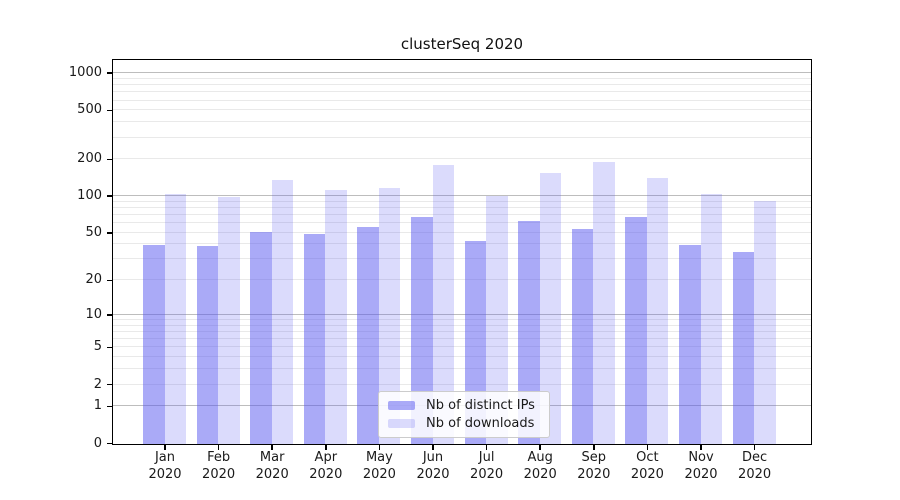  Describe the element at coordinates (89, 159) in the screenshot. I see `y-tick-label-200: 200` at that location.